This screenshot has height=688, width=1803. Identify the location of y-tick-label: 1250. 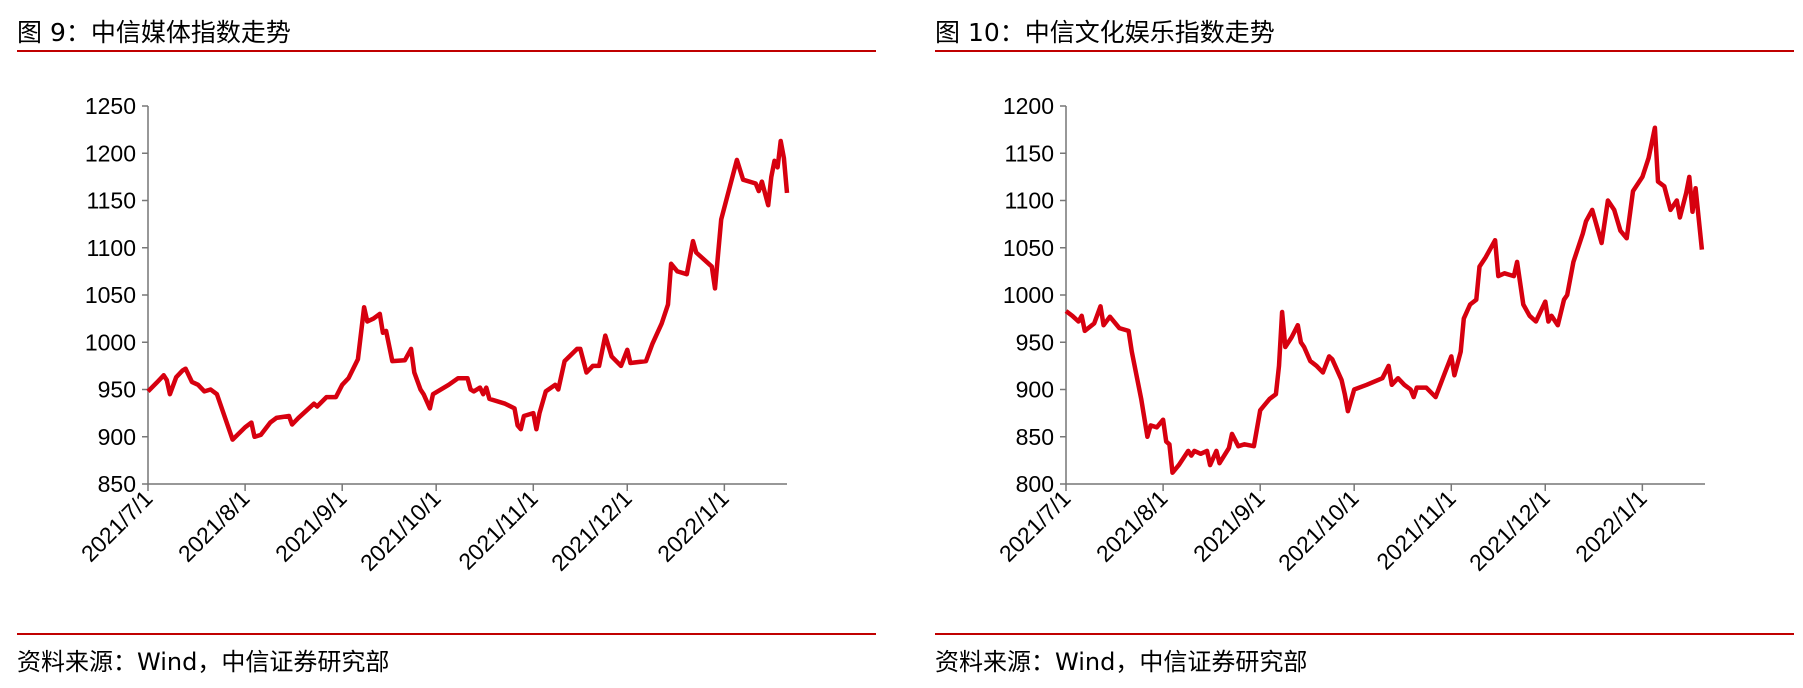
(110, 106).